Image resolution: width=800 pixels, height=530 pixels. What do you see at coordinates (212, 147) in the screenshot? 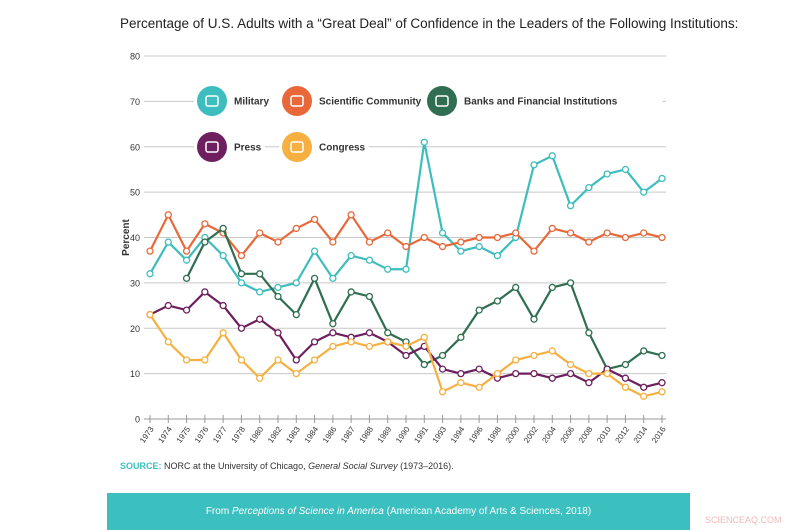
I see `newspaper-icon` at bounding box center [212, 147].